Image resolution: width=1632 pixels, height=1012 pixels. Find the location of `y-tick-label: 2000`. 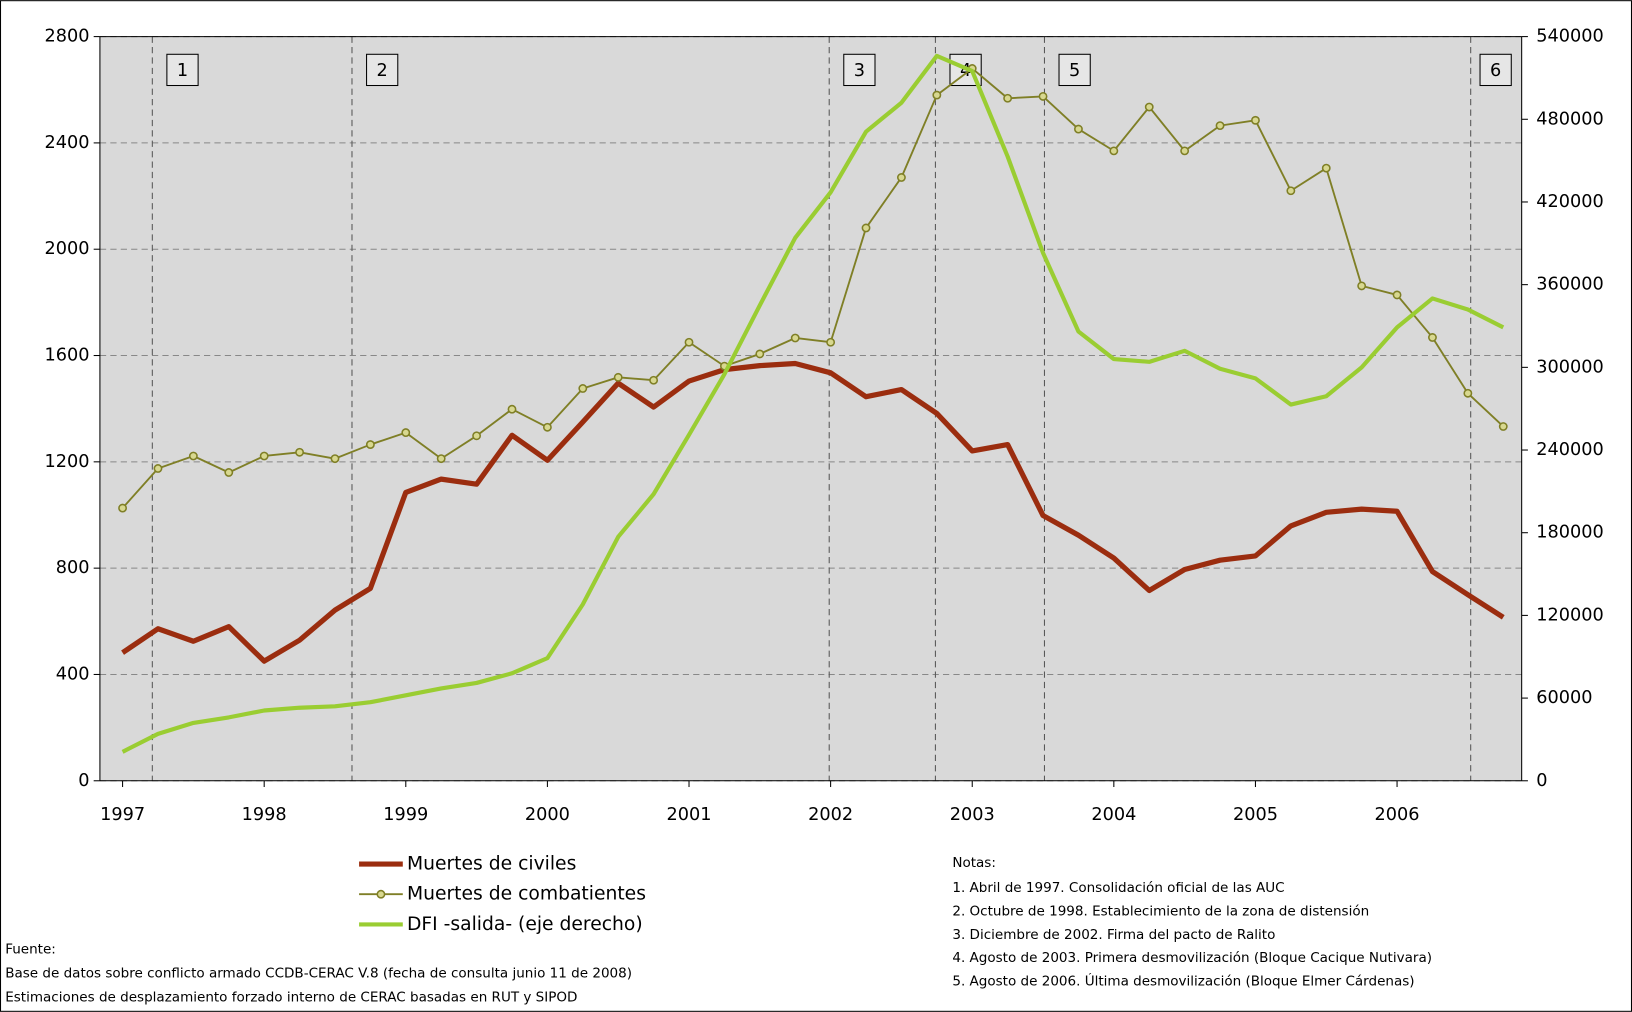

y-tick-label: 2000 is located at coordinates (66, 249).